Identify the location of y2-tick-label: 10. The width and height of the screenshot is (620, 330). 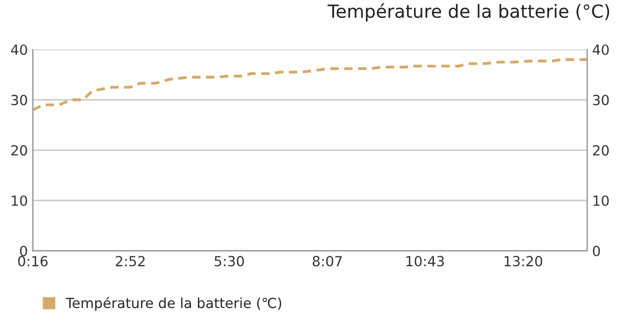
(601, 200).